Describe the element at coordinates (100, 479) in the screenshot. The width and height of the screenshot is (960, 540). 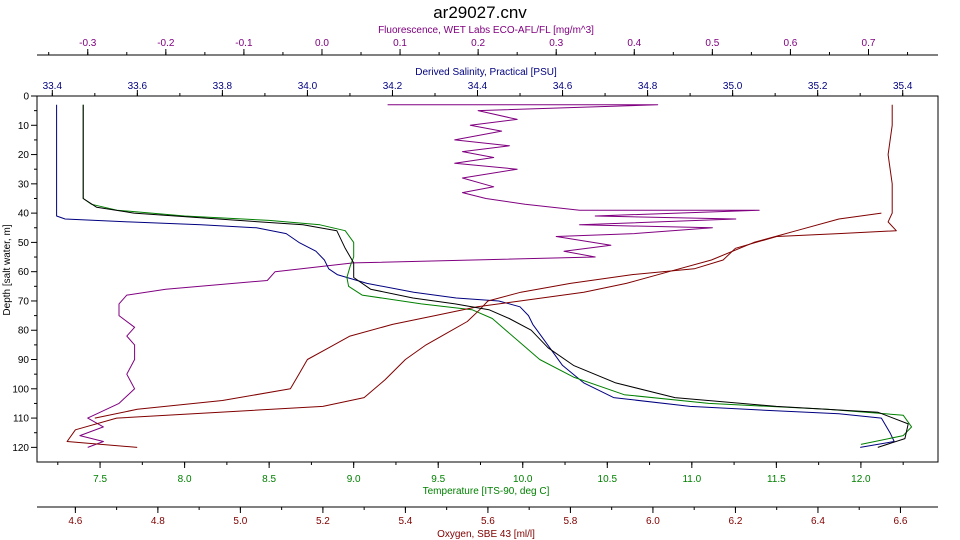
I see `temperature-tick-label: 7.5` at that location.